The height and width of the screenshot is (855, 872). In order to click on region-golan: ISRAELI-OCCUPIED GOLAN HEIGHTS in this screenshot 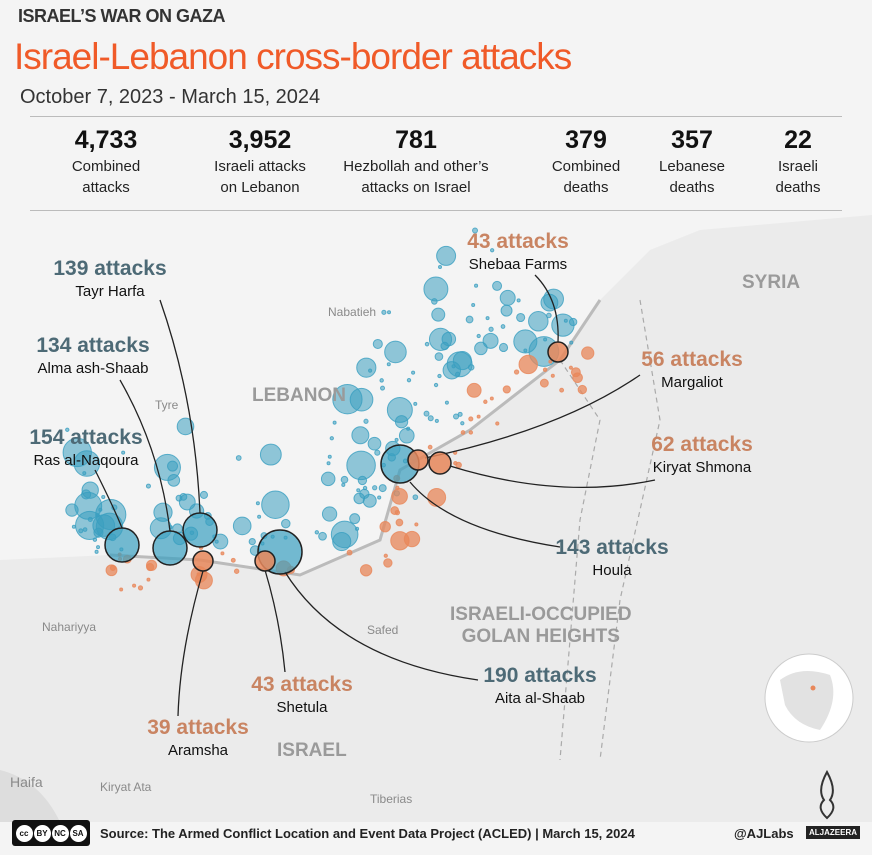, I will do `click(541, 625)`.